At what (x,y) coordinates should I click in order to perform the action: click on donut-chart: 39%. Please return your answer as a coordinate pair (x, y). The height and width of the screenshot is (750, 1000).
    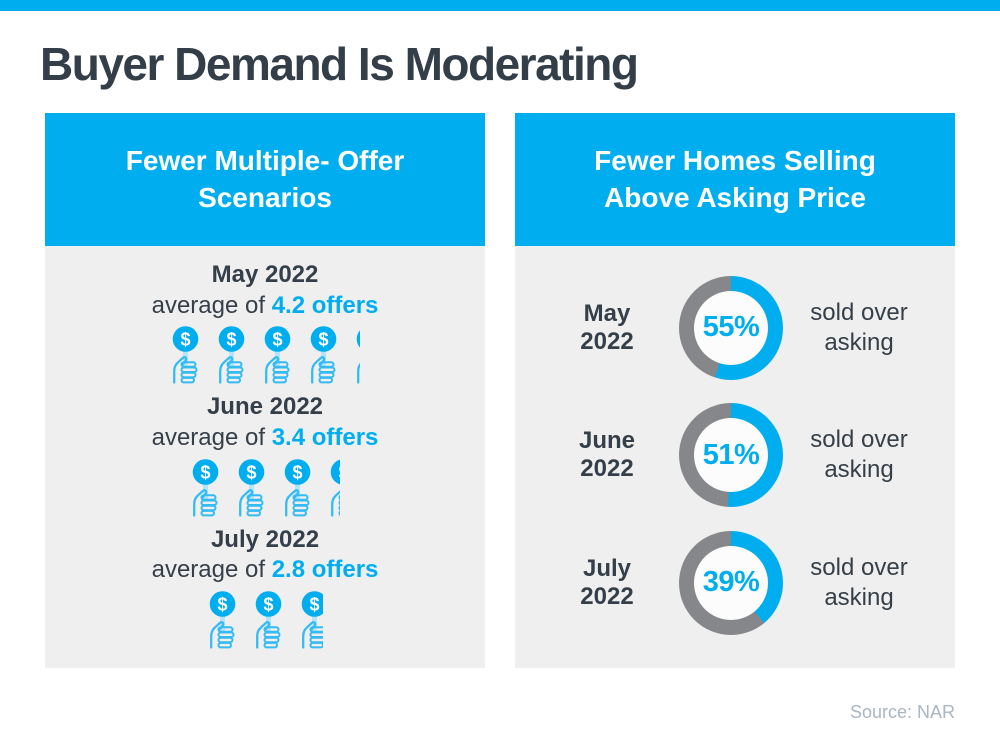
    Looking at the image, I should click on (731, 582).